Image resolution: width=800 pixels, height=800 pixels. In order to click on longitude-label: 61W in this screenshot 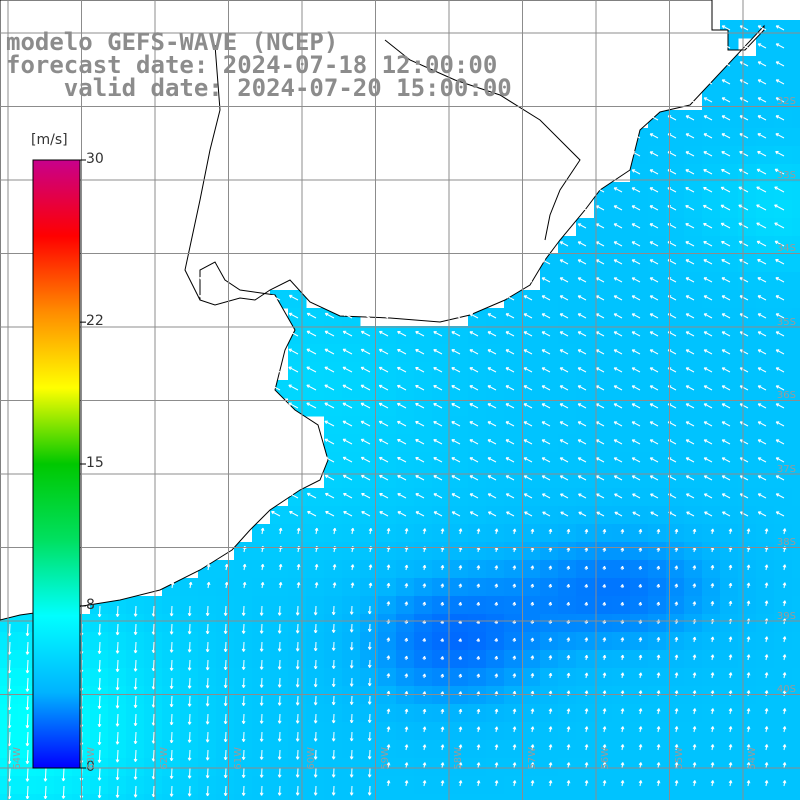, I will do `click(238, 758)`.